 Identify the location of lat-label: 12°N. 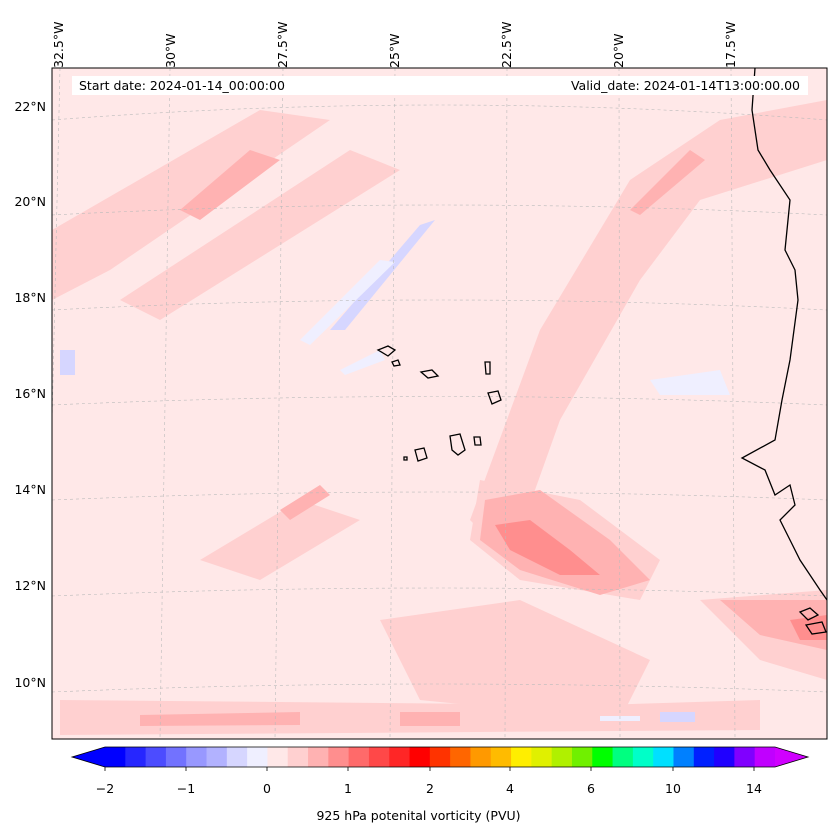
(30, 585).